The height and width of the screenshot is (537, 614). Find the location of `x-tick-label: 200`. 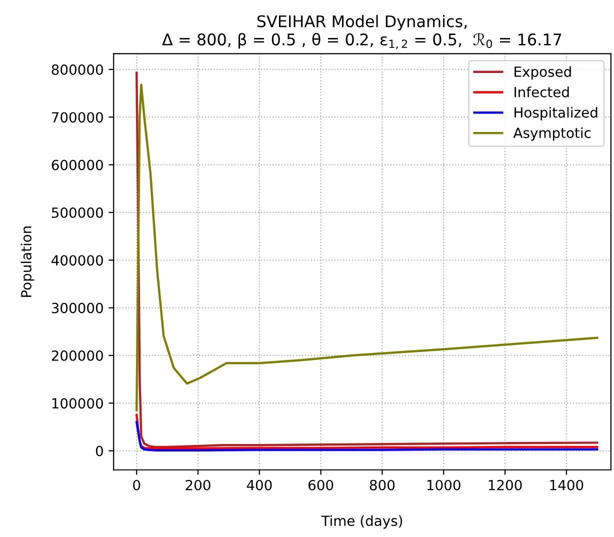

x-tick-label: 200 is located at coordinates (198, 485).